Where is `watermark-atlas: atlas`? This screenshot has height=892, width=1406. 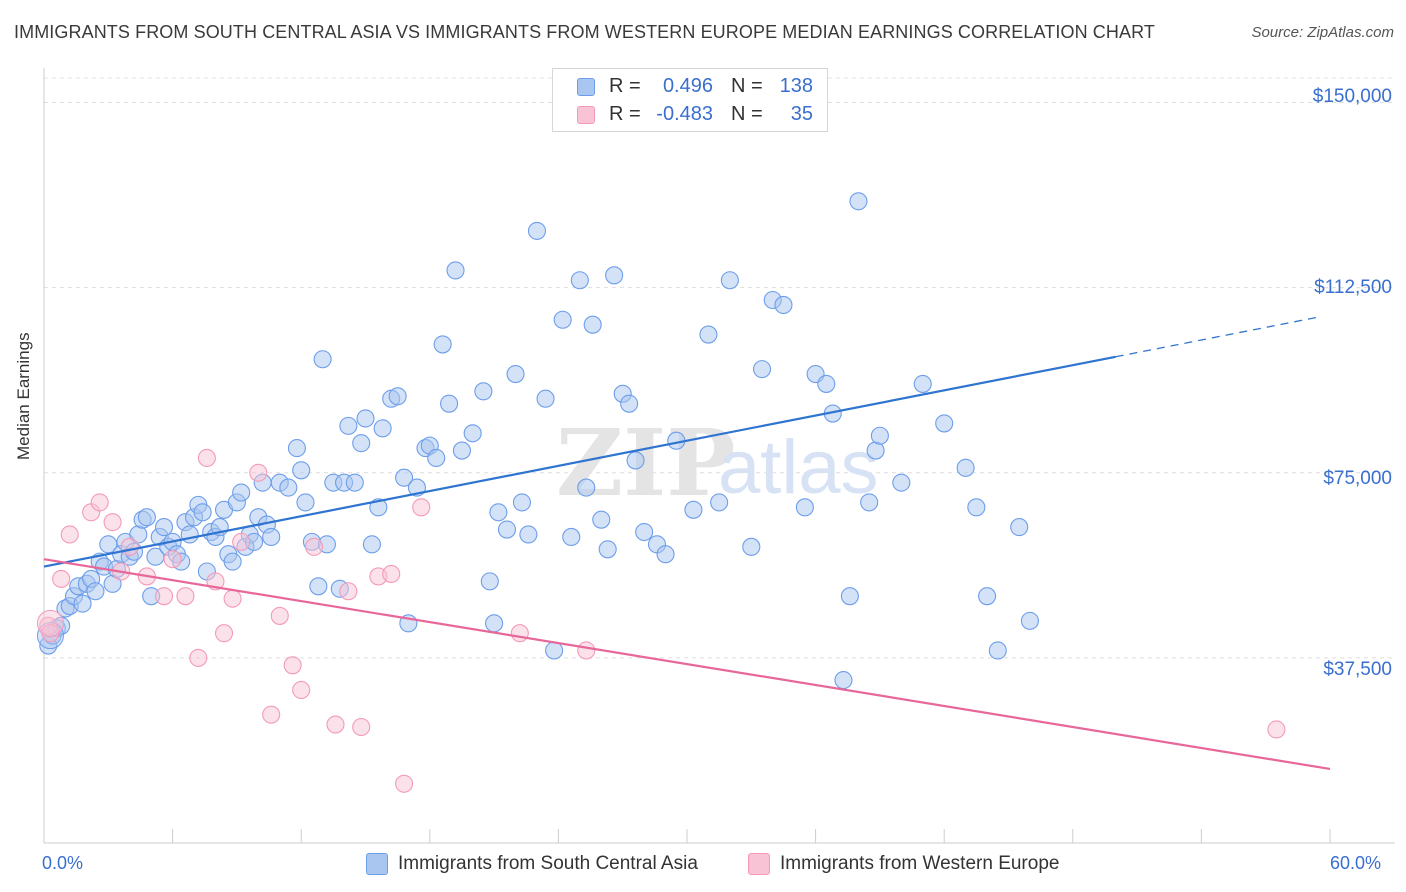 watermark-atlas: atlas is located at coordinates (798, 467).